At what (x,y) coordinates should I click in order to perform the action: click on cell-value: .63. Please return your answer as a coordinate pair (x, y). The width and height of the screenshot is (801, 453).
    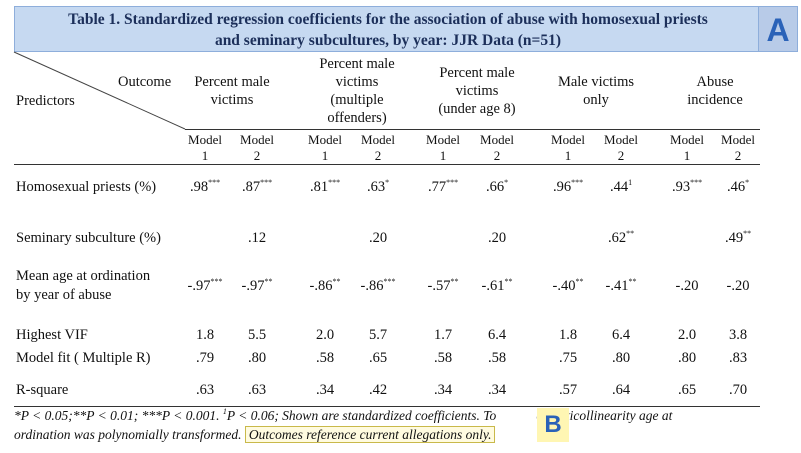
    Looking at the image, I should click on (257, 390).